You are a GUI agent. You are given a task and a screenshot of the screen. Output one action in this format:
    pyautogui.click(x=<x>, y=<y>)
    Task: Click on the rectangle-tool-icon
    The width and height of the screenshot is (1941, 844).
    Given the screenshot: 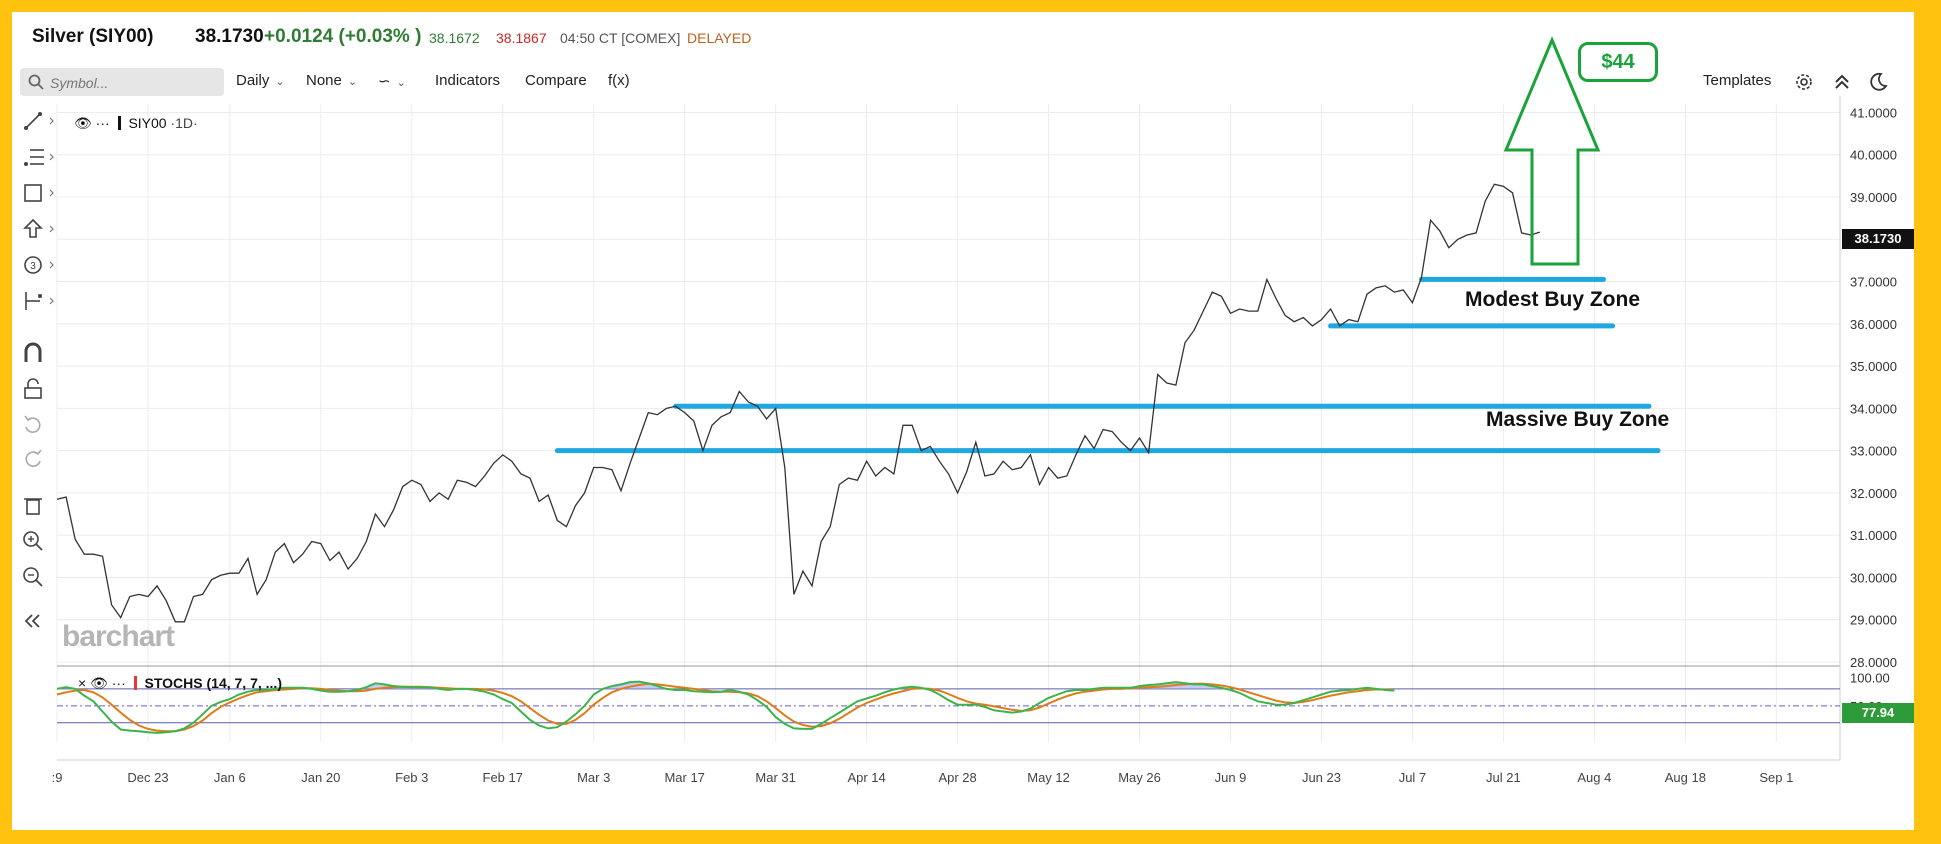 What is the action you would take?
    pyautogui.click(x=38, y=193)
    